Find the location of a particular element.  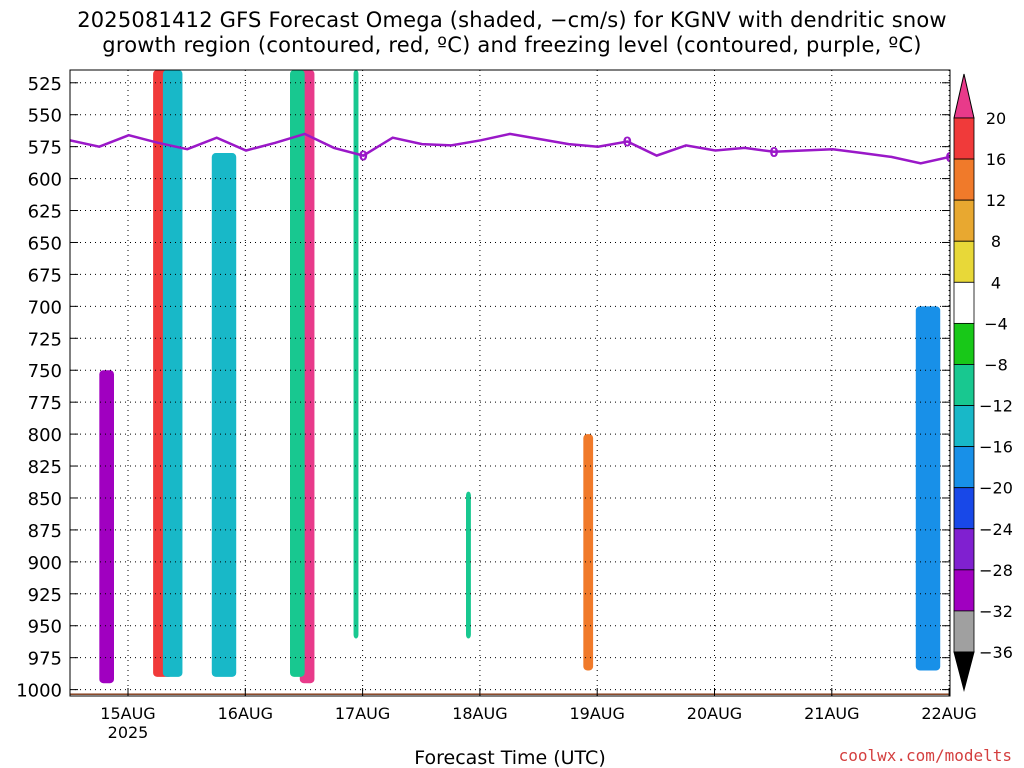

colorbar-label: −24 is located at coordinates (996, 529).